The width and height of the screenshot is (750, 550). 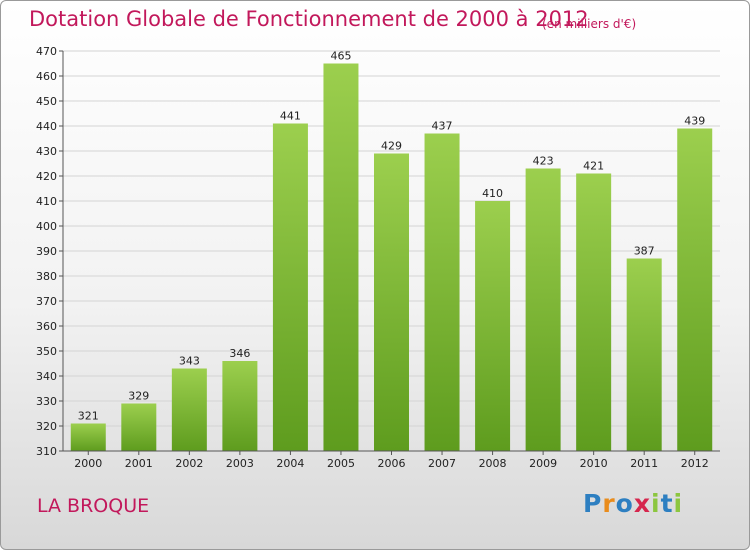 I want to click on logo-letter: t, so click(x=667, y=503).